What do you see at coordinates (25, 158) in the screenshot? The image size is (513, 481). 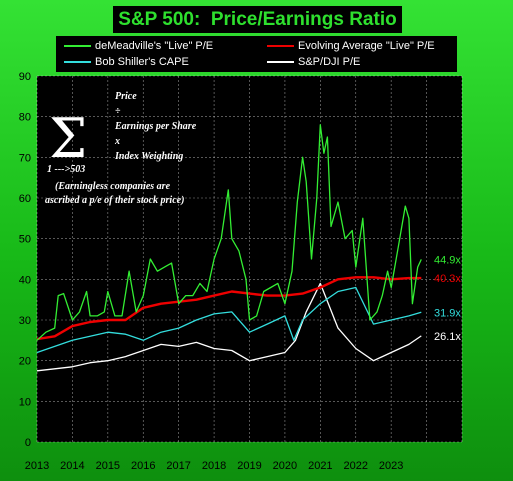 I see `y-tick-label: 70` at bounding box center [25, 158].